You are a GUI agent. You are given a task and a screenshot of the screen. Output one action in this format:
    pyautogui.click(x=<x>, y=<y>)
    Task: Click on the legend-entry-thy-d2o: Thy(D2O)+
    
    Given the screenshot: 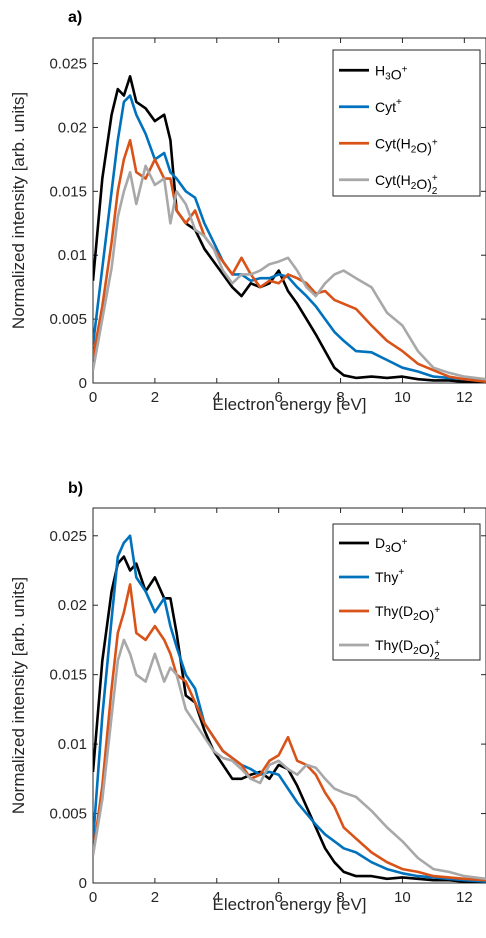 What is the action you would take?
    pyautogui.click(x=407, y=613)
    